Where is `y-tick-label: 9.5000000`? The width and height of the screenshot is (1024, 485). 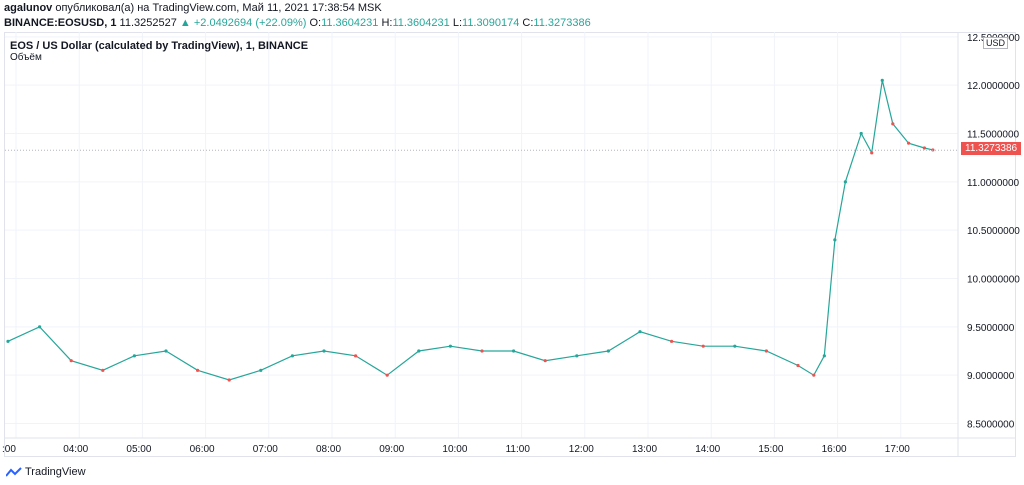 y-tick-label: 9.5000000 is located at coordinates (991, 328).